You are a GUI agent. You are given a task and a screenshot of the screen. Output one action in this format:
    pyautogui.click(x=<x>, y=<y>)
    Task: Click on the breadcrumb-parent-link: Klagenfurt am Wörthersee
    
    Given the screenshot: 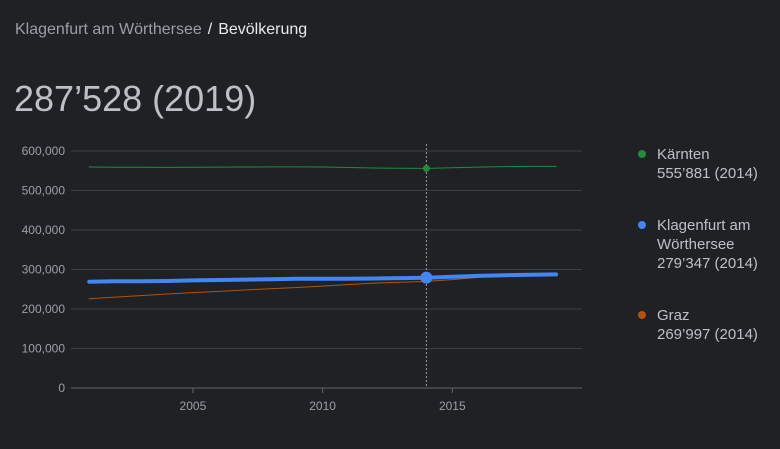 What is the action you would take?
    pyautogui.click(x=108, y=29)
    